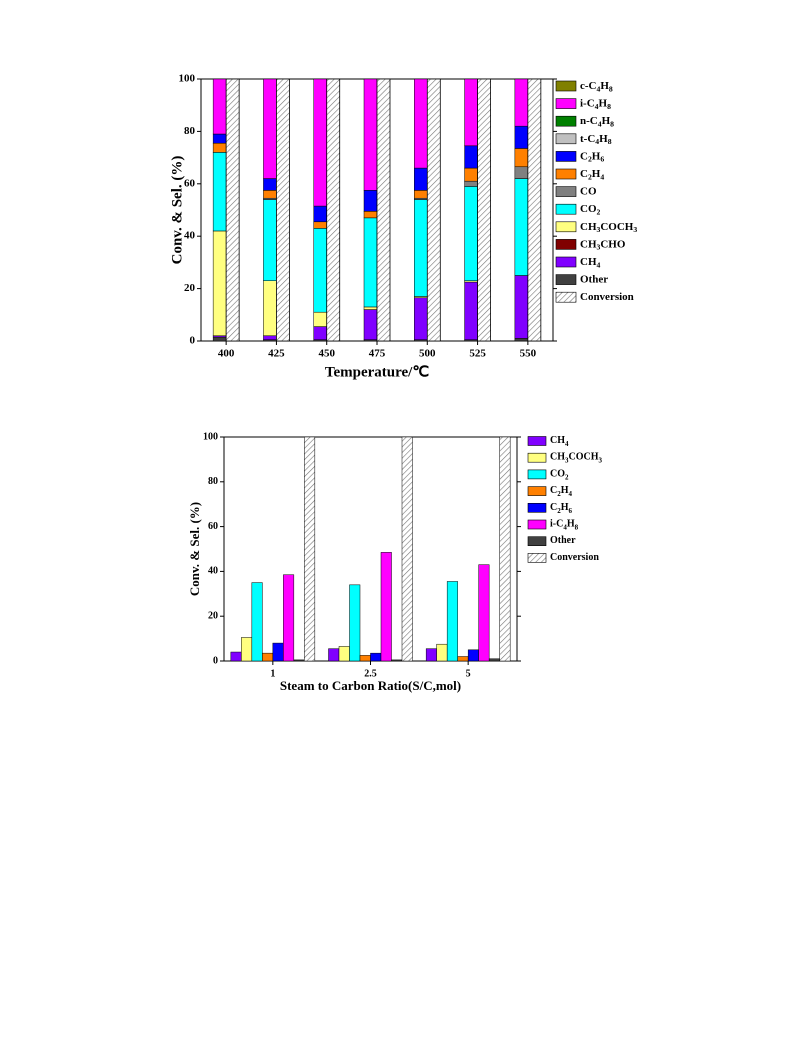 This screenshot has width=793, height=1057. I want to click on legend-label: c-C4H8, so click(596, 87).